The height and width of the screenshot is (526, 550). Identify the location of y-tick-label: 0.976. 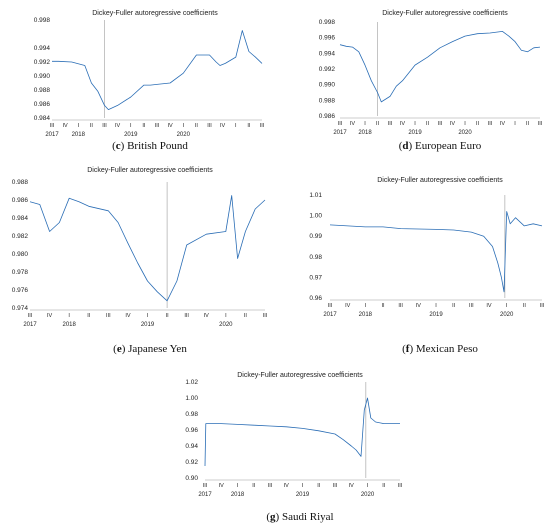
(20, 290).